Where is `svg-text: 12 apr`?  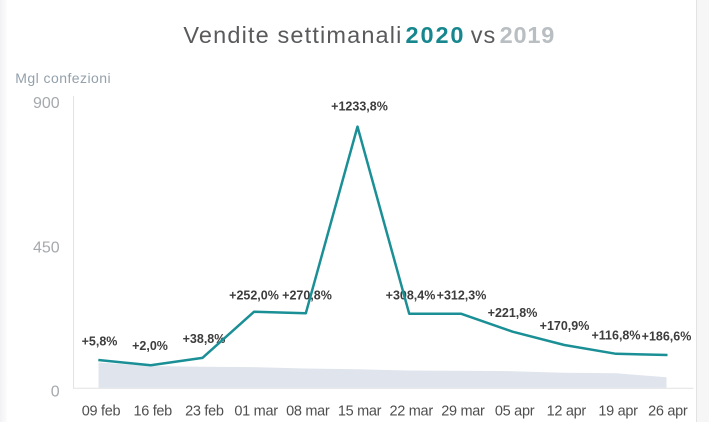 svg-text: 12 apr is located at coordinates (567, 412).